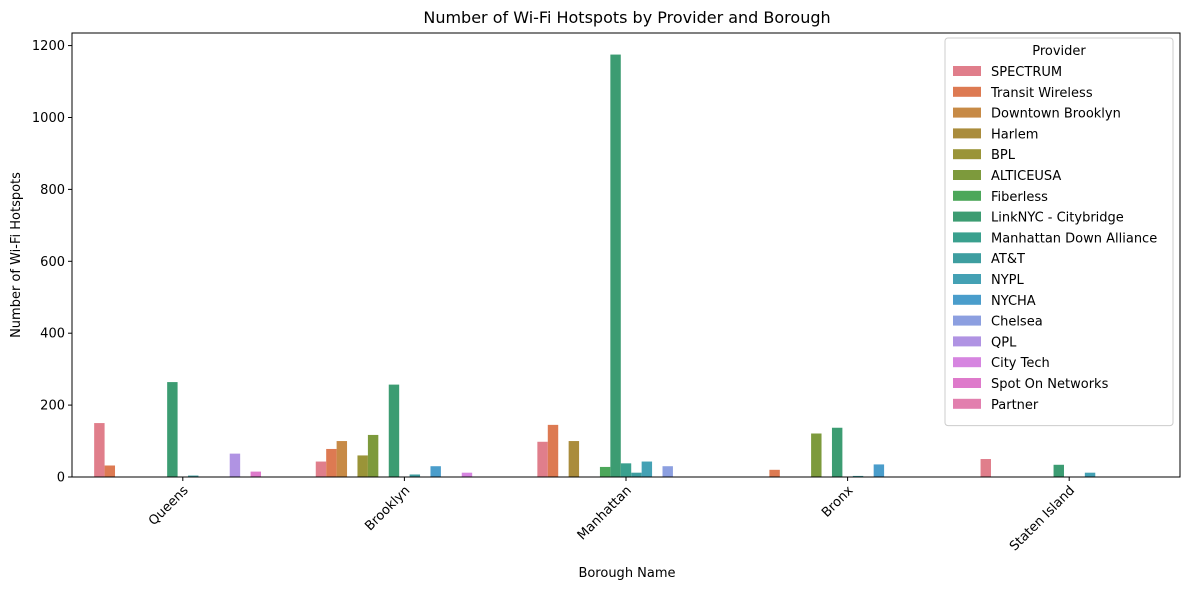 The image size is (1190, 594). What do you see at coordinates (1041, 93) in the screenshot?
I see `legend-label: Transit Wireless` at bounding box center [1041, 93].